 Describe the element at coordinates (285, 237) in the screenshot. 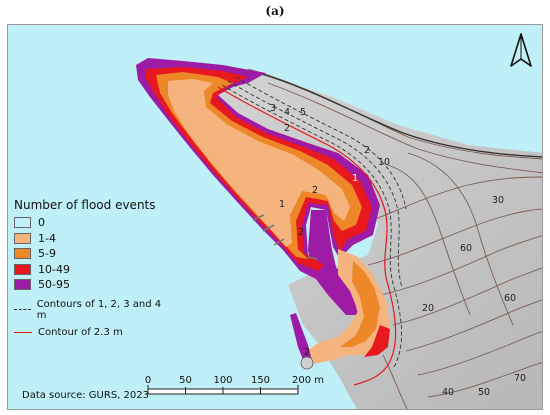

I see `jetties` at that location.